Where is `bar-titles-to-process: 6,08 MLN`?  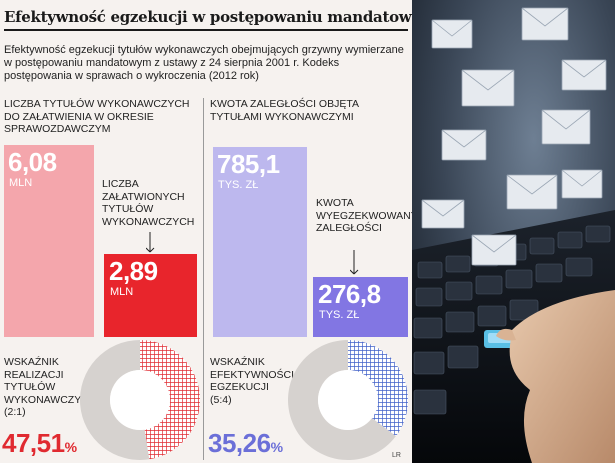 bar-titles-to-process: 6,08 MLN is located at coordinates (49, 241).